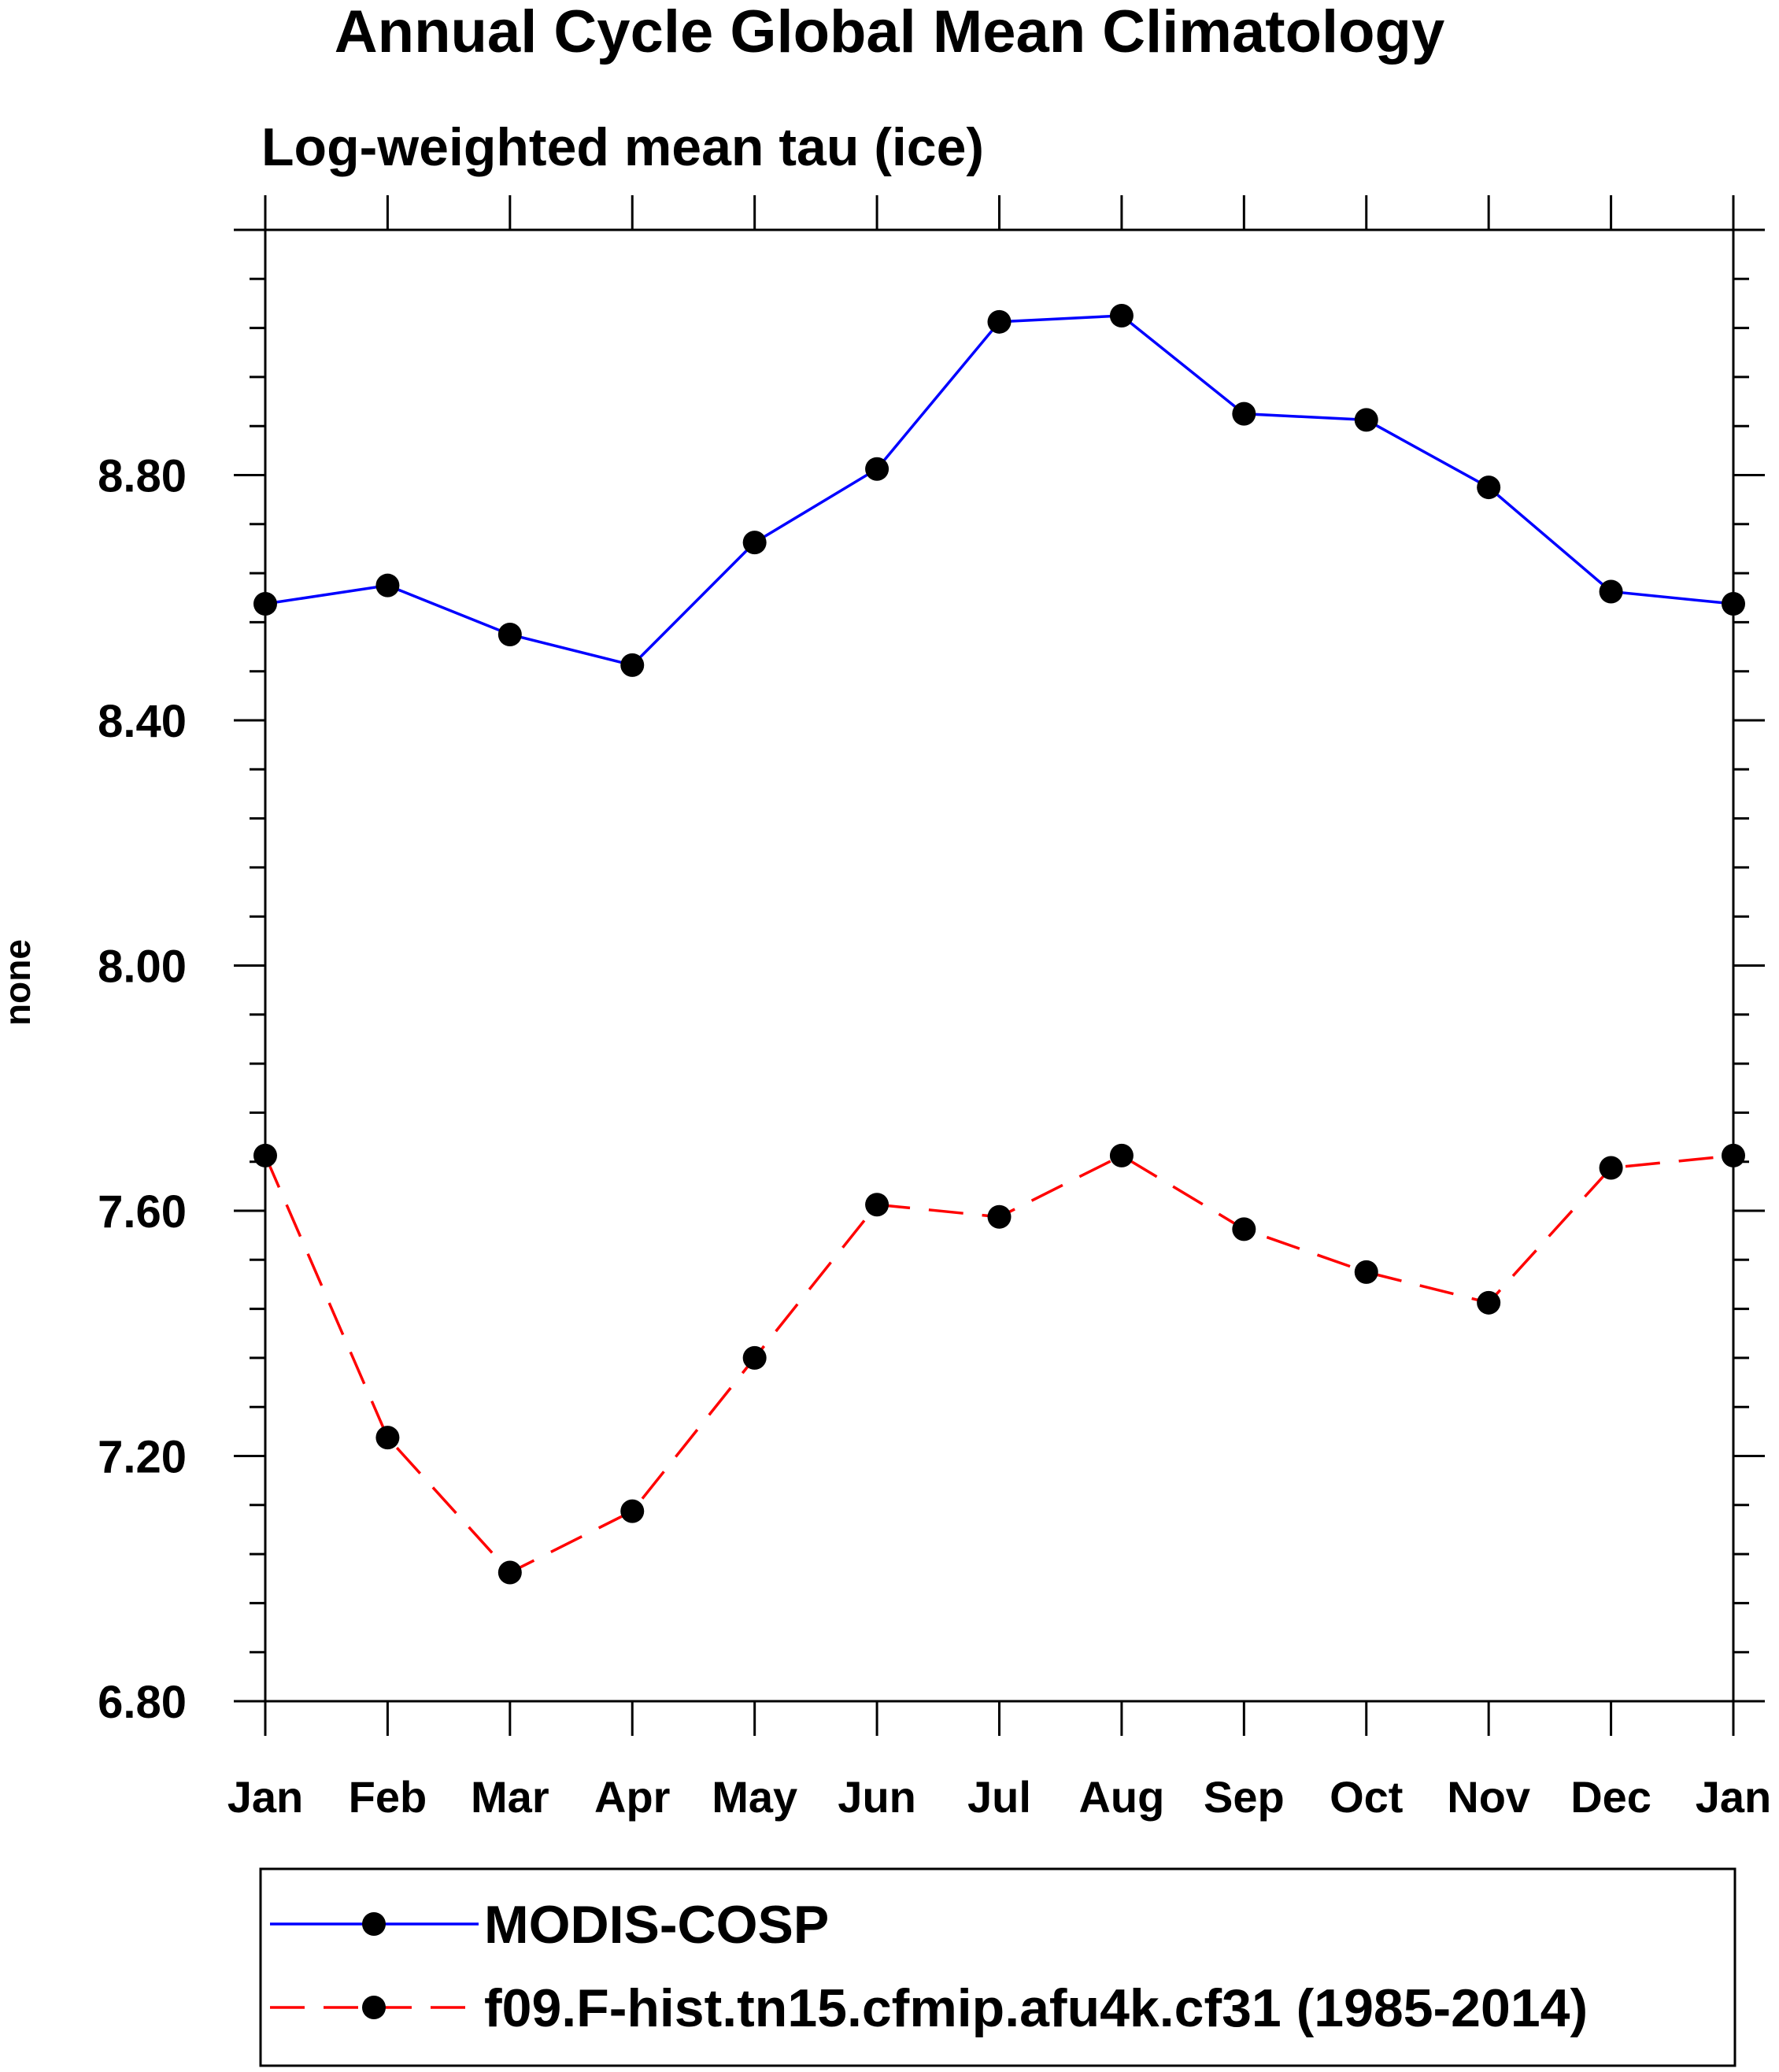  I want to click on chart-subtitle: Log-weighted mean tau (ice), so click(622, 147).